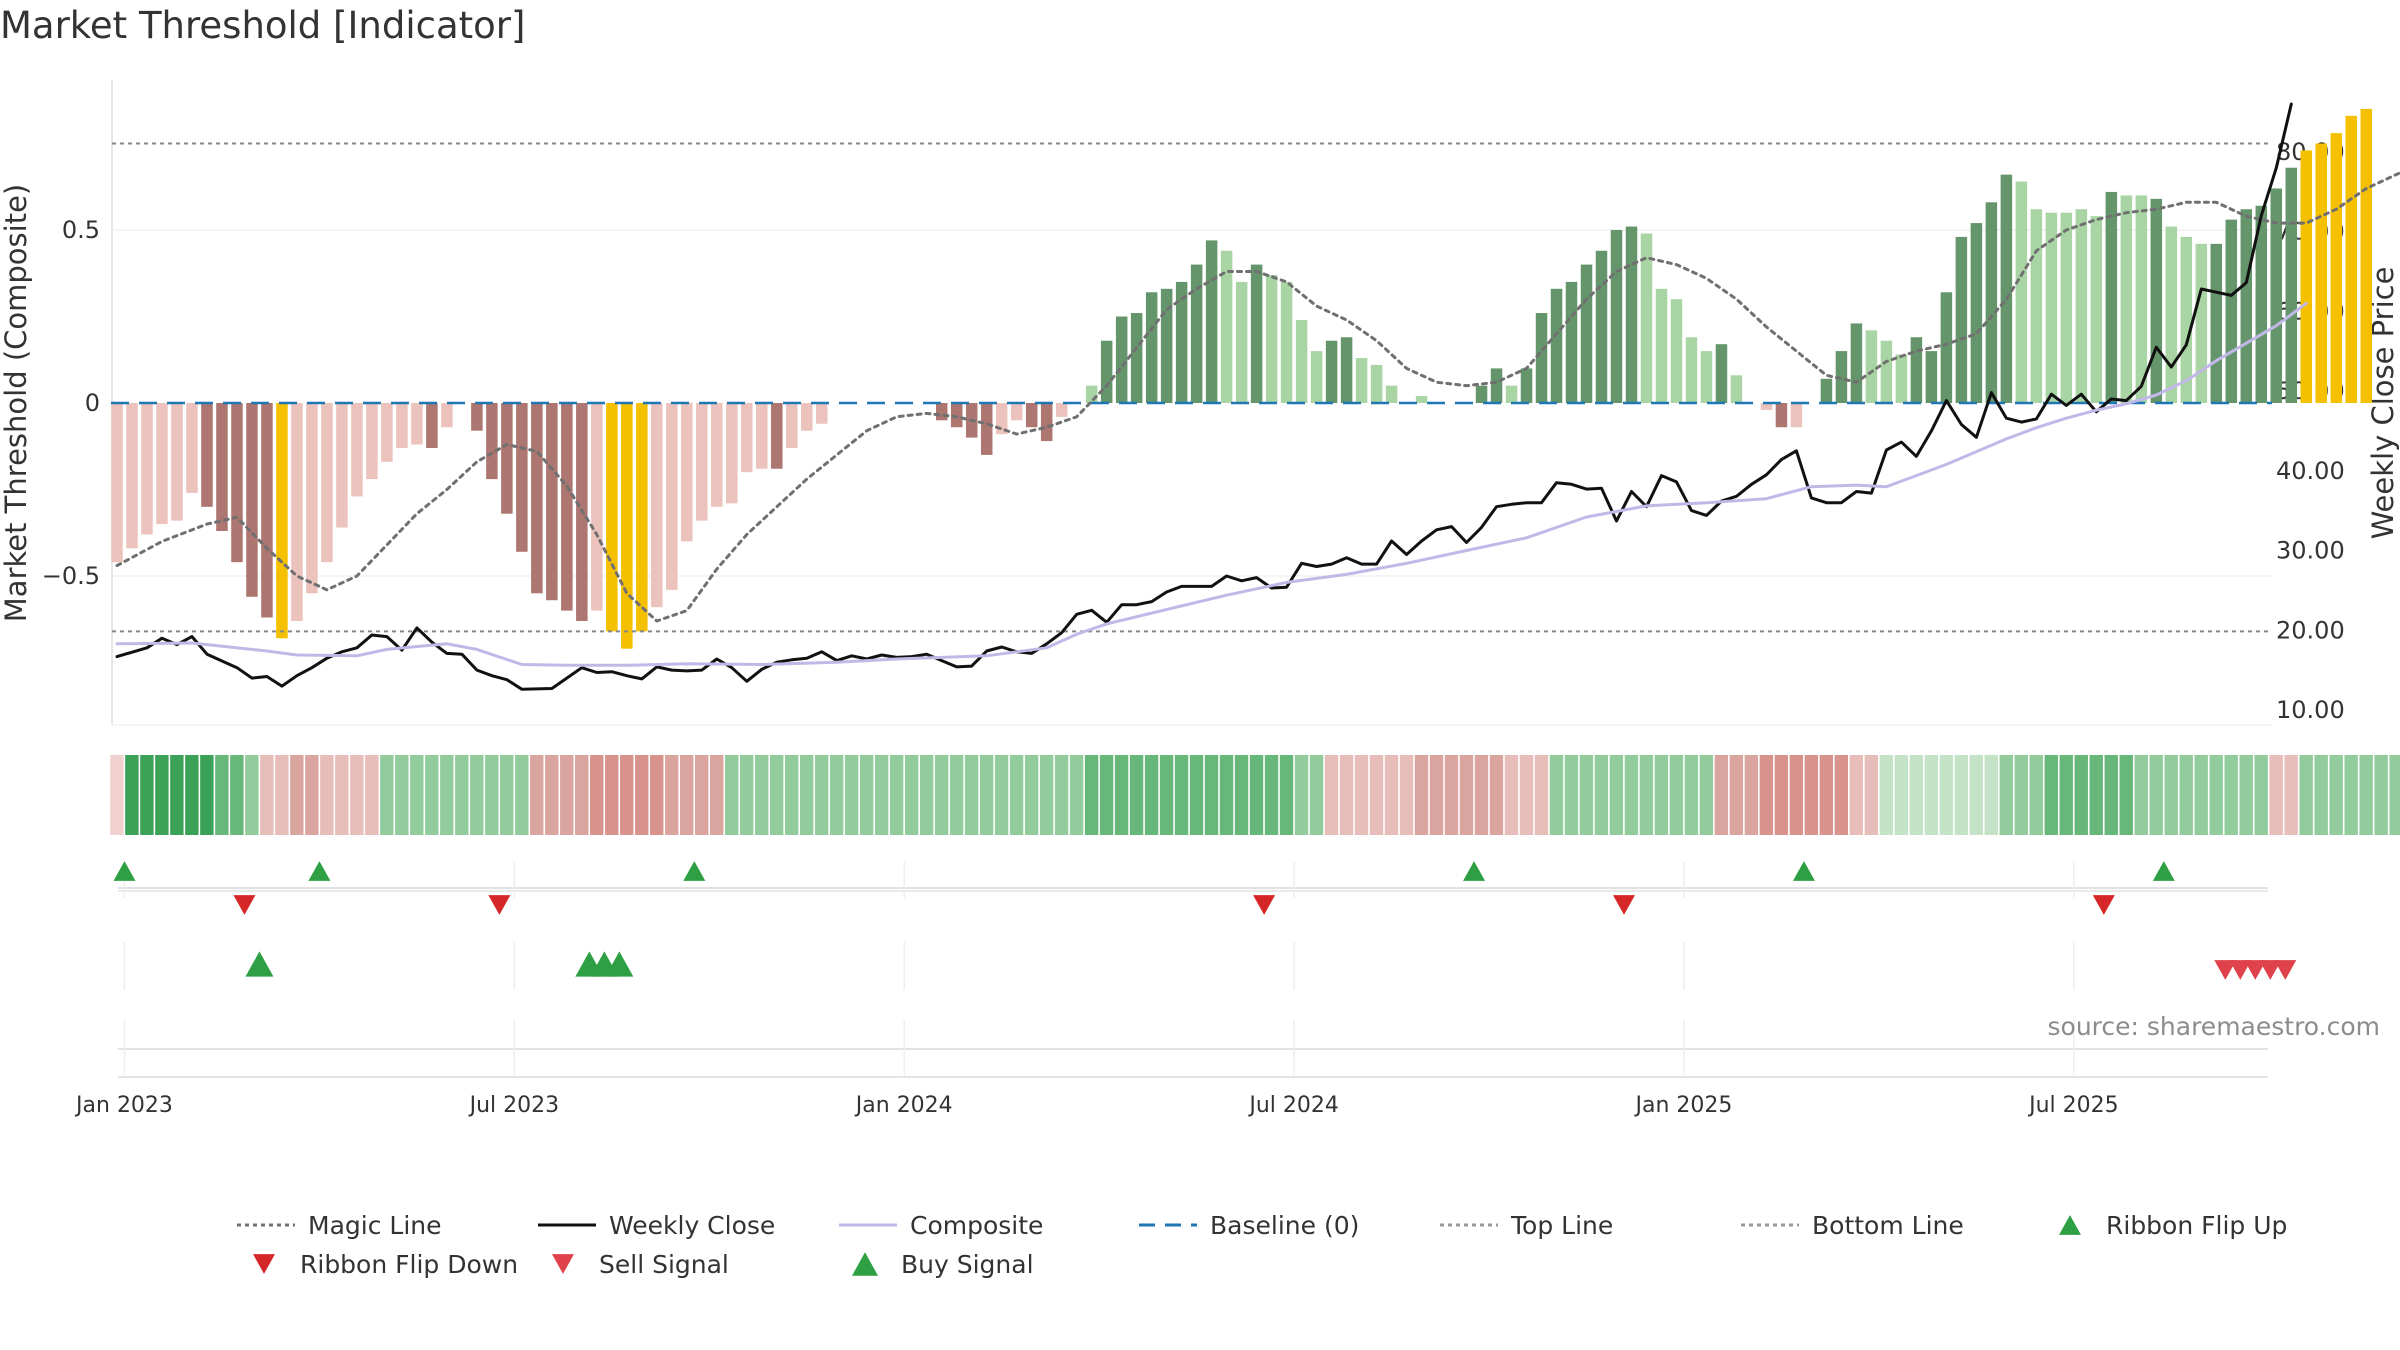 The width and height of the screenshot is (2400, 1350). Describe the element at coordinates (71, 576) in the screenshot. I see `y-tick-label: −0.5` at that location.